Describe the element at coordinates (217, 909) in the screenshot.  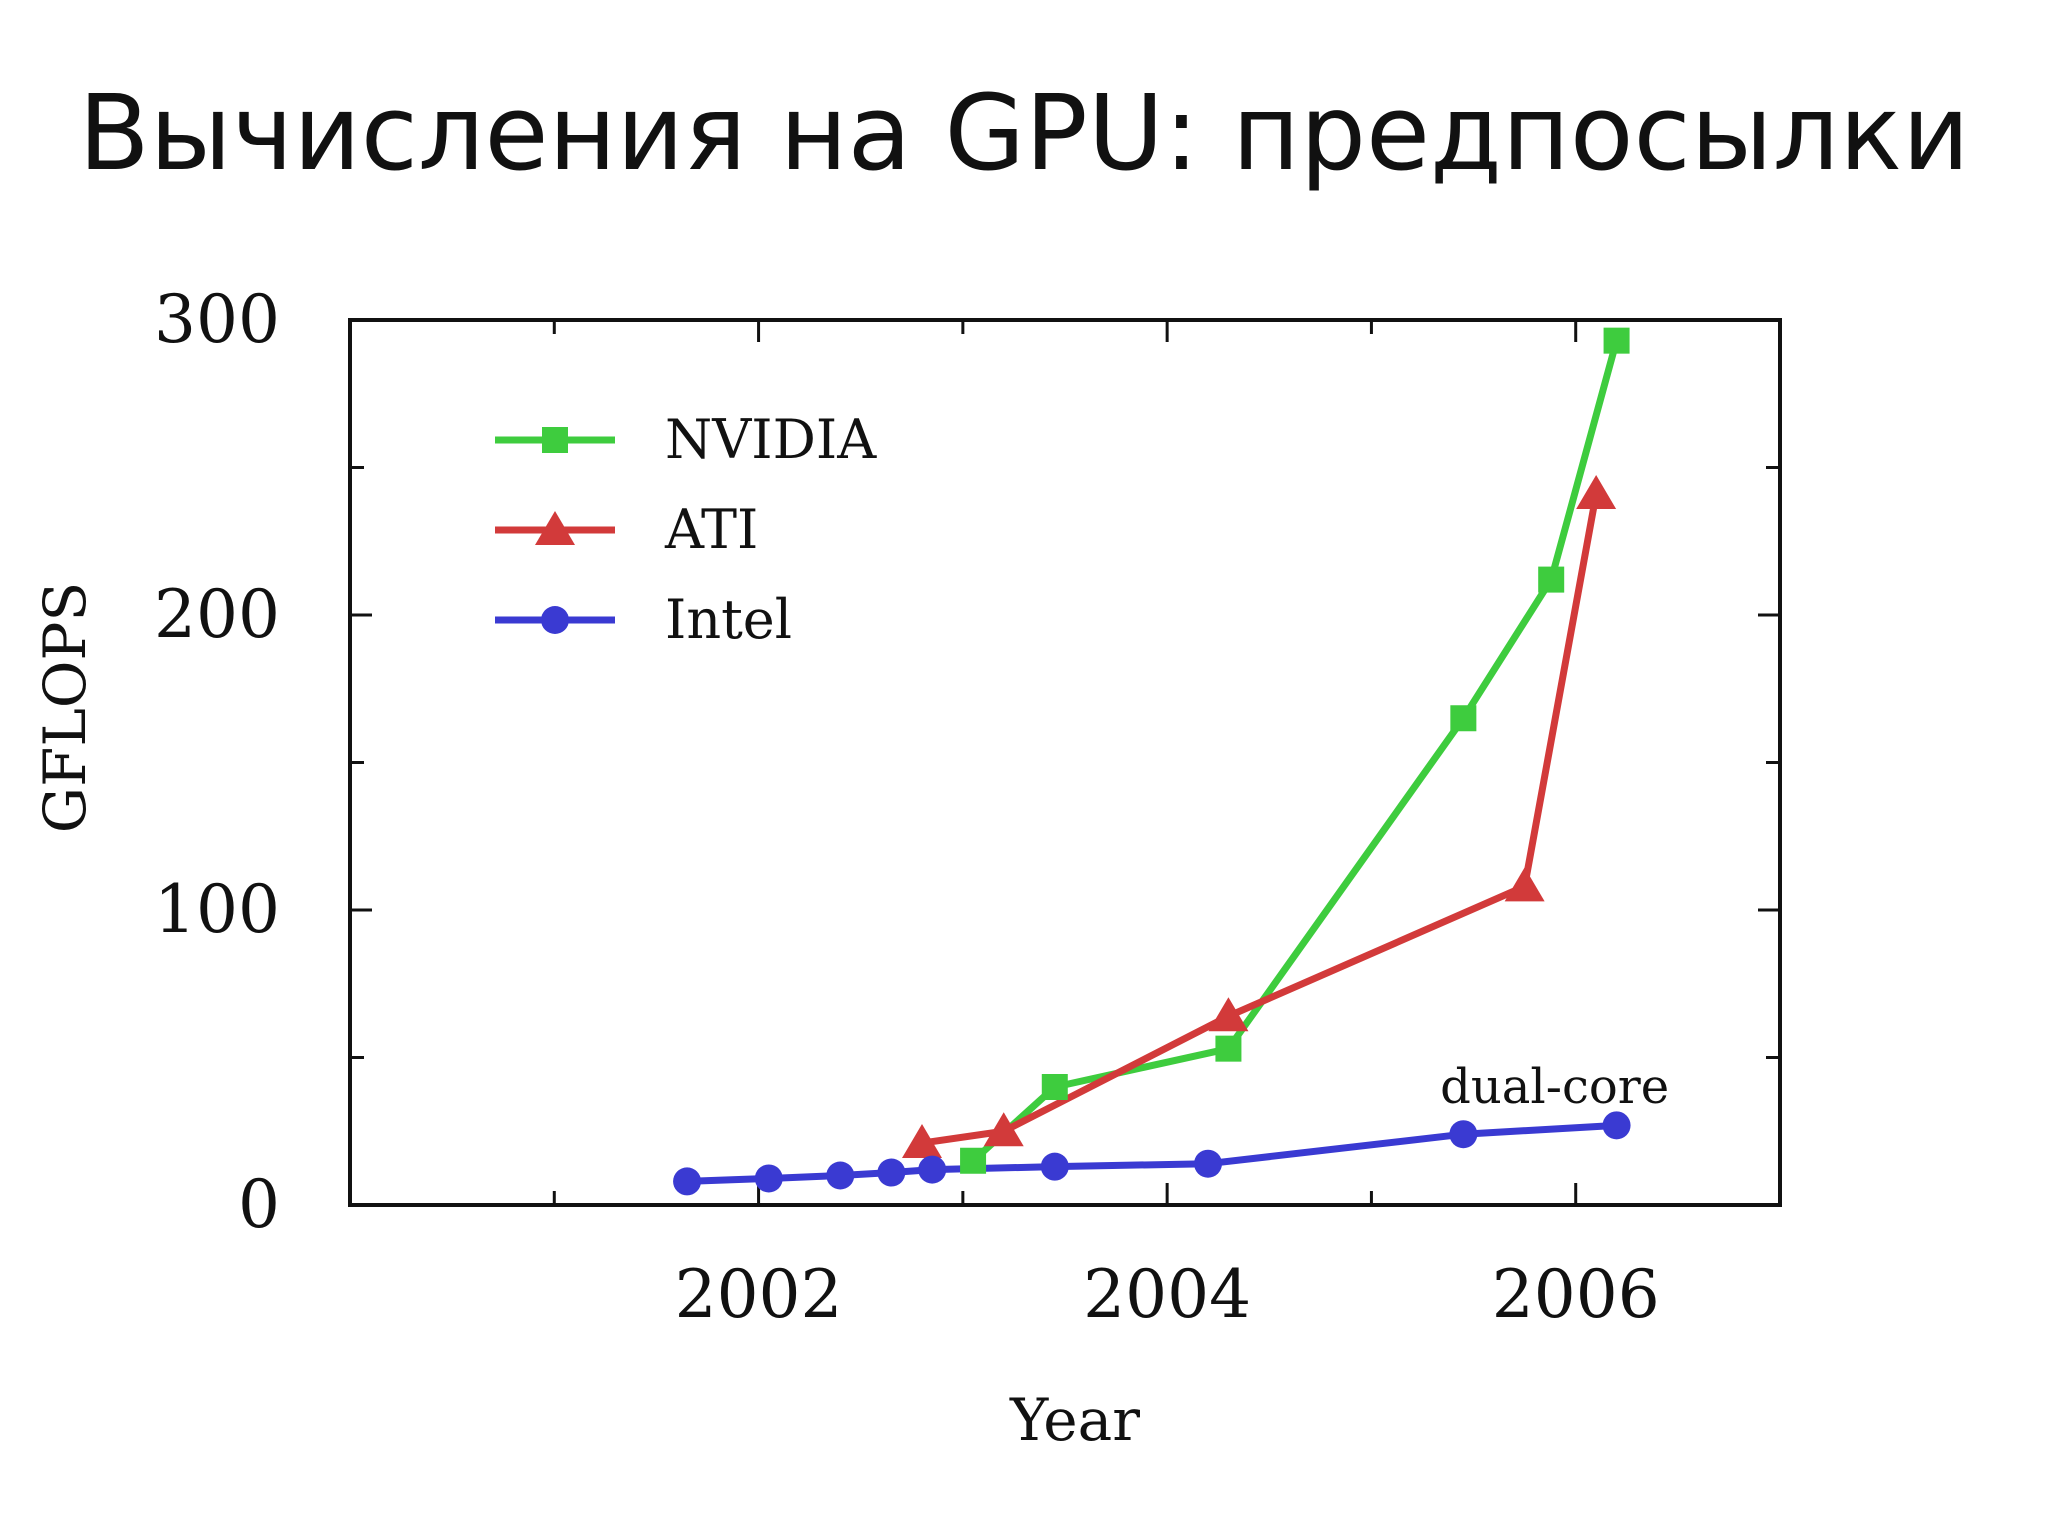
I see `y-tick-label: 100` at that location.